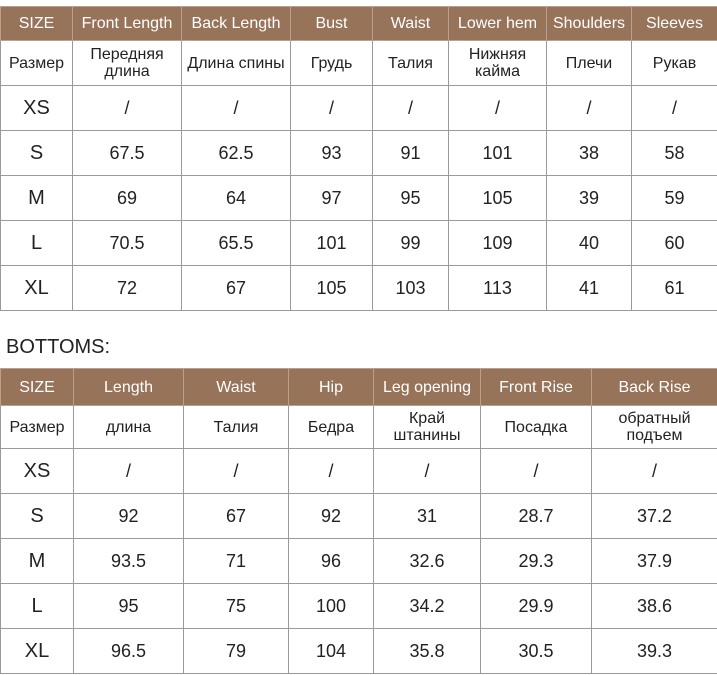 This screenshot has height=675, width=717. What do you see at coordinates (654, 427) in the screenshot?
I see `column-subheader: обратный подъем` at bounding box center [654, 427].